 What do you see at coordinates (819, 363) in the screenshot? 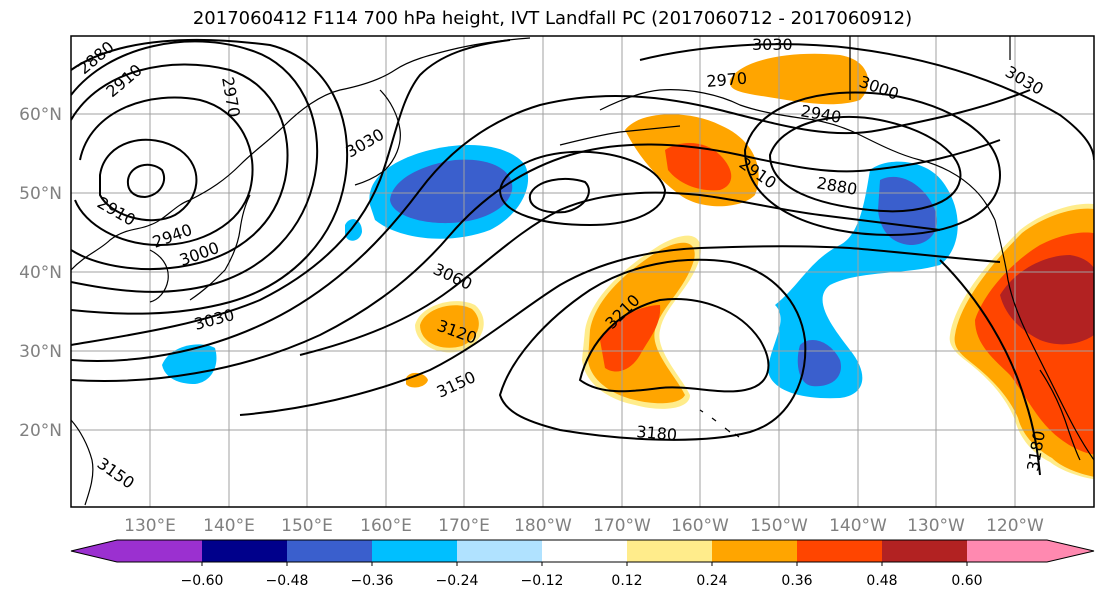
I see `strong-negative-anomaly-east-south` at bounding box center [819, 363].